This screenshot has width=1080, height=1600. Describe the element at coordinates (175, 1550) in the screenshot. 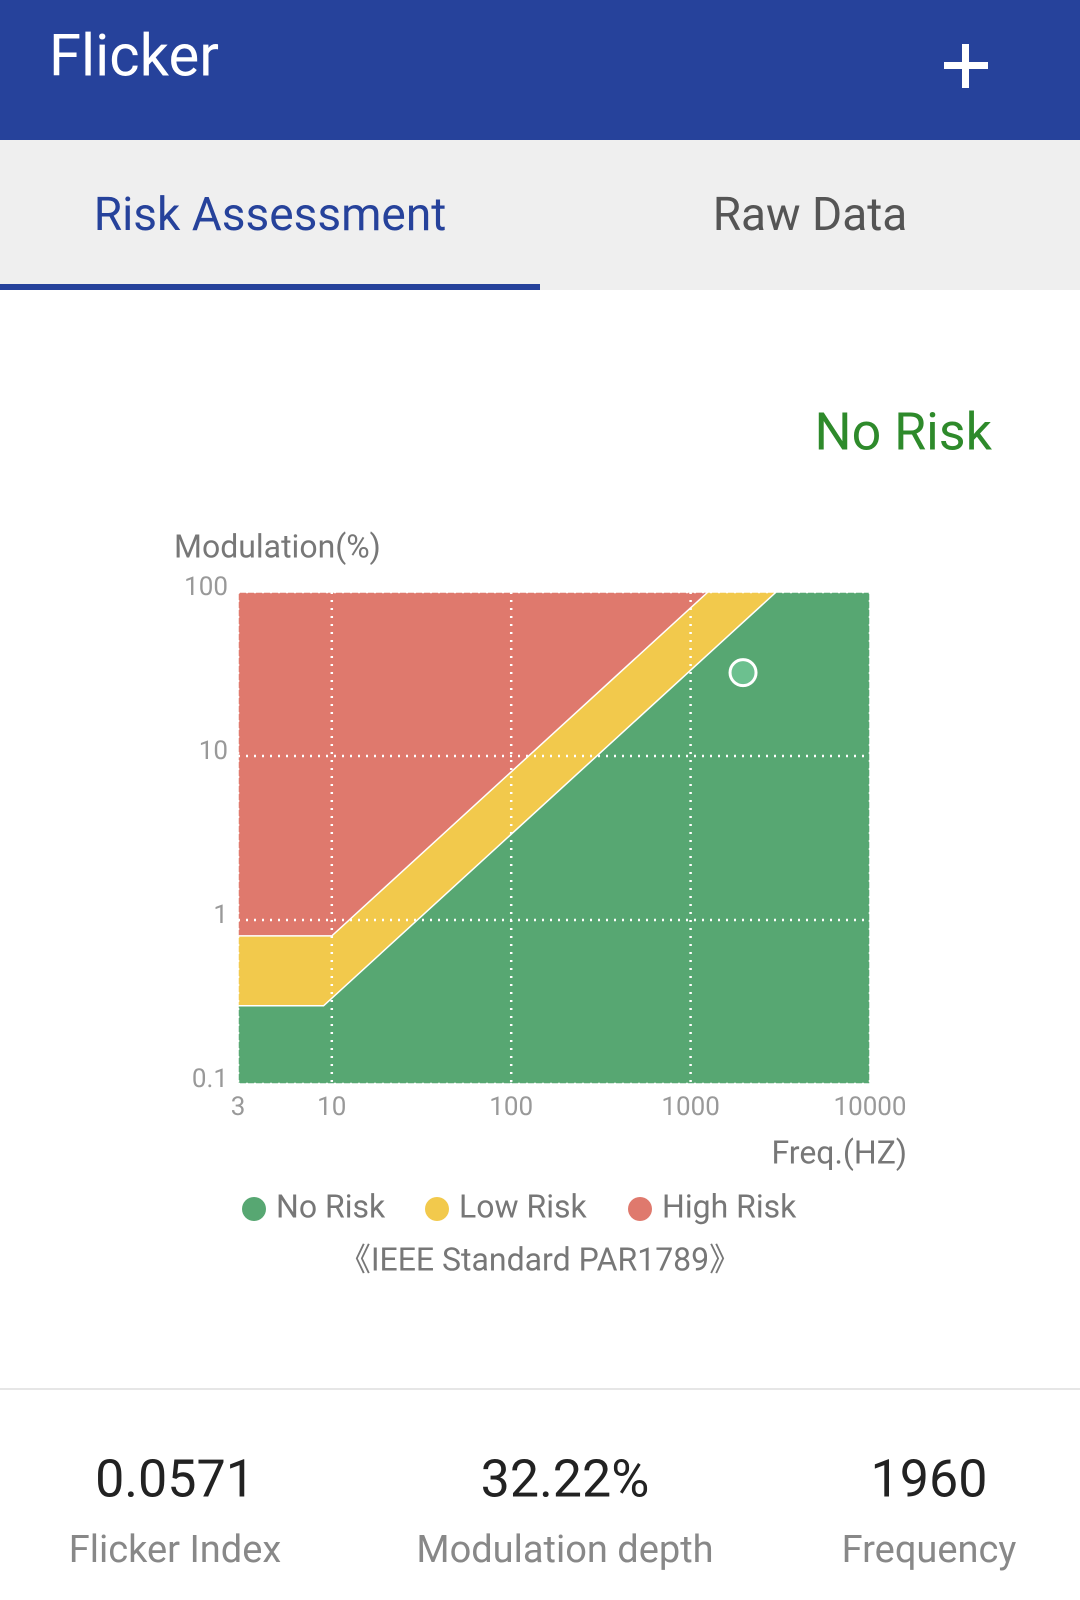

I see `metric-name: Flicker Index` at that location.